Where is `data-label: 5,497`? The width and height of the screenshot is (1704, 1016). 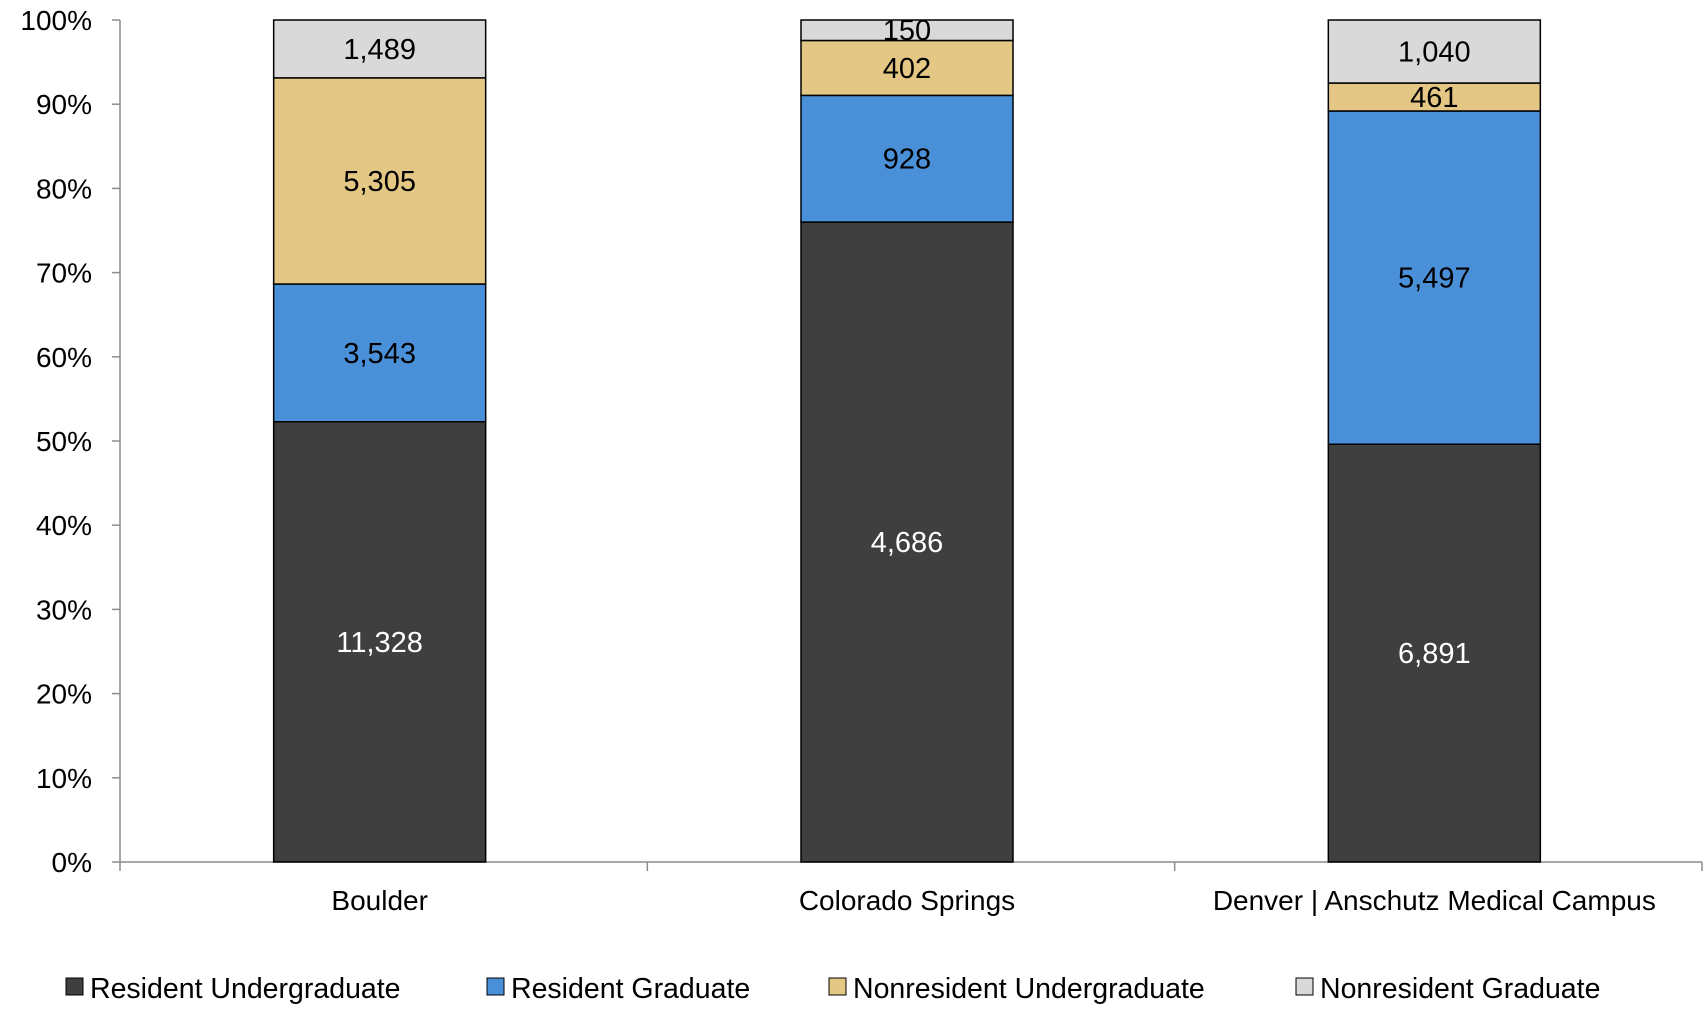
data-label: 5,497 is located at coordinates (1434, 279).